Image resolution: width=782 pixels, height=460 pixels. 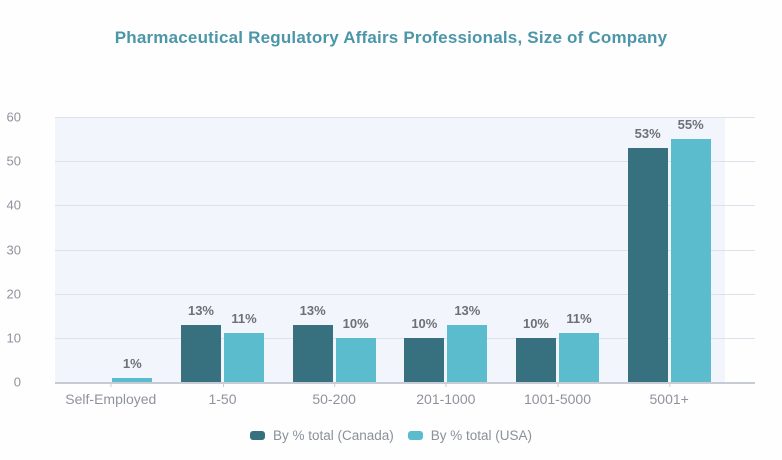 What do you see at coordinates (13, 205) in the screenshot?
I see `y-axis-tick-label: 40` at bounding box center [13, 205].